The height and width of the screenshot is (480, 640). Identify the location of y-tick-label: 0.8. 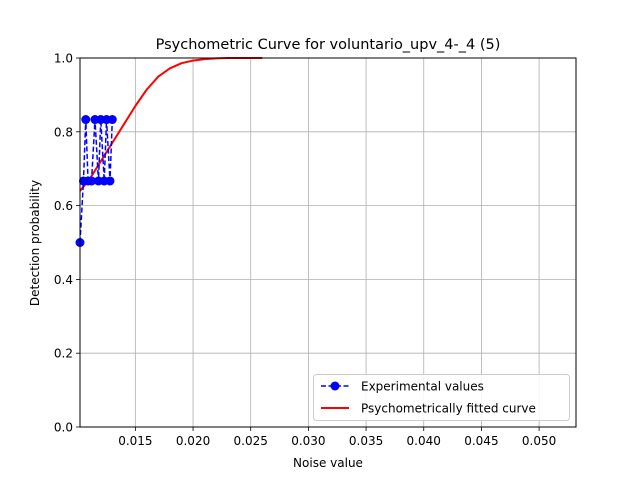
(63, 132).